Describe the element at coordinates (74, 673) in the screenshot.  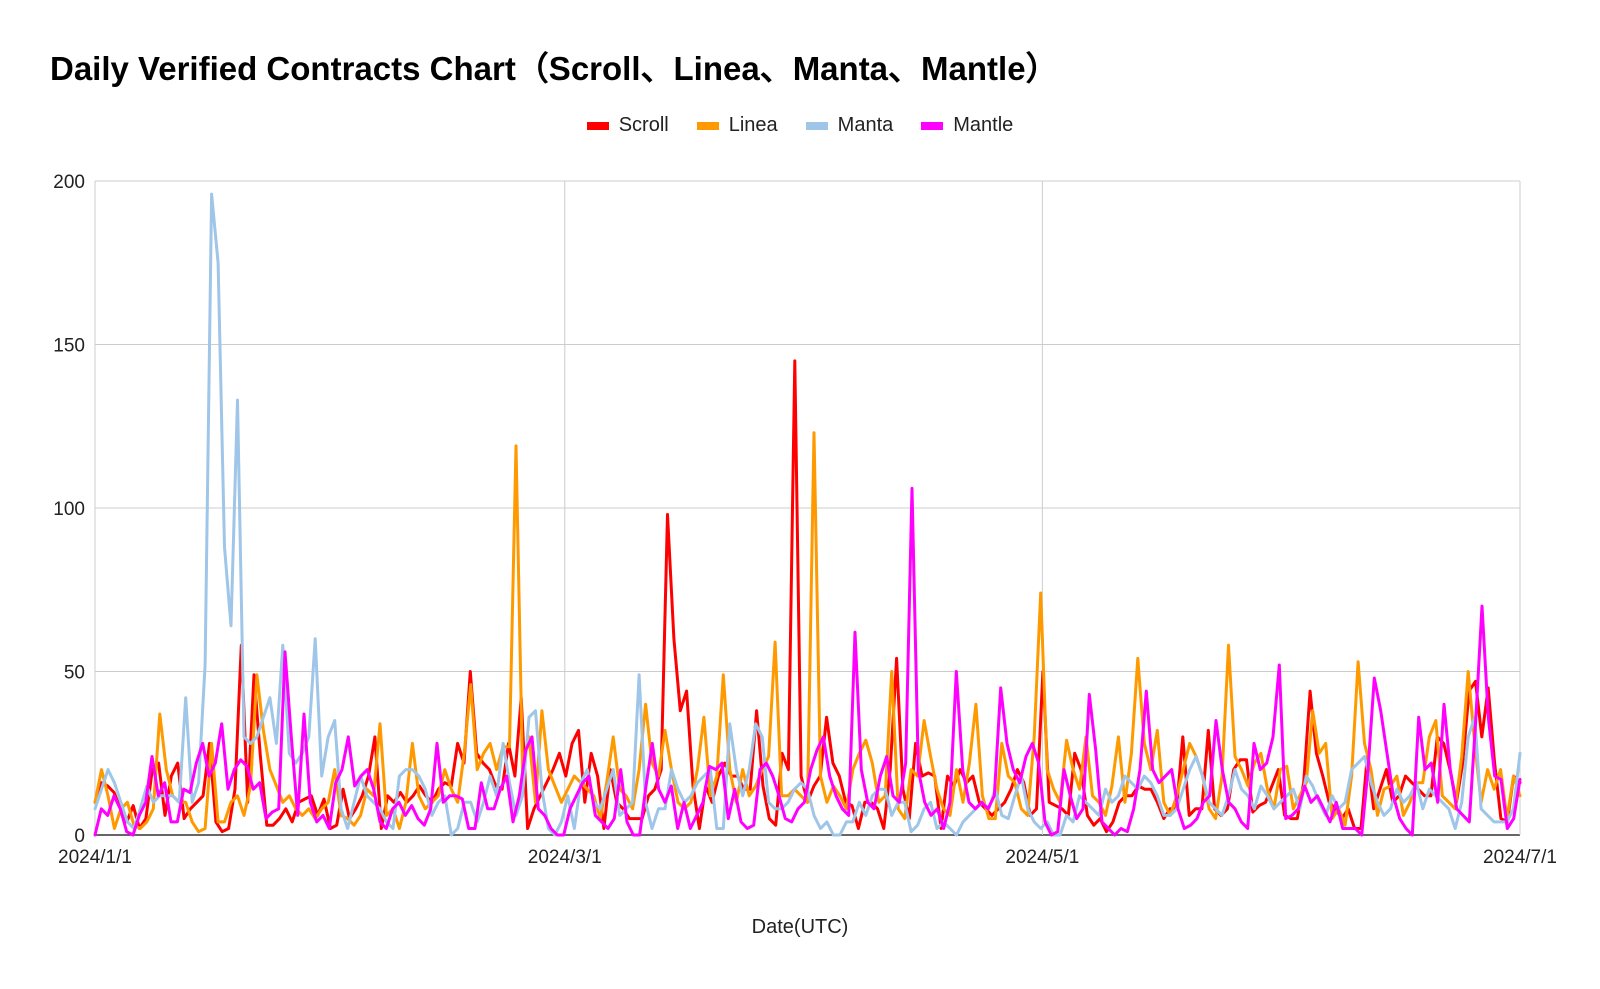
I see `y-tick-label: 50` at that location.